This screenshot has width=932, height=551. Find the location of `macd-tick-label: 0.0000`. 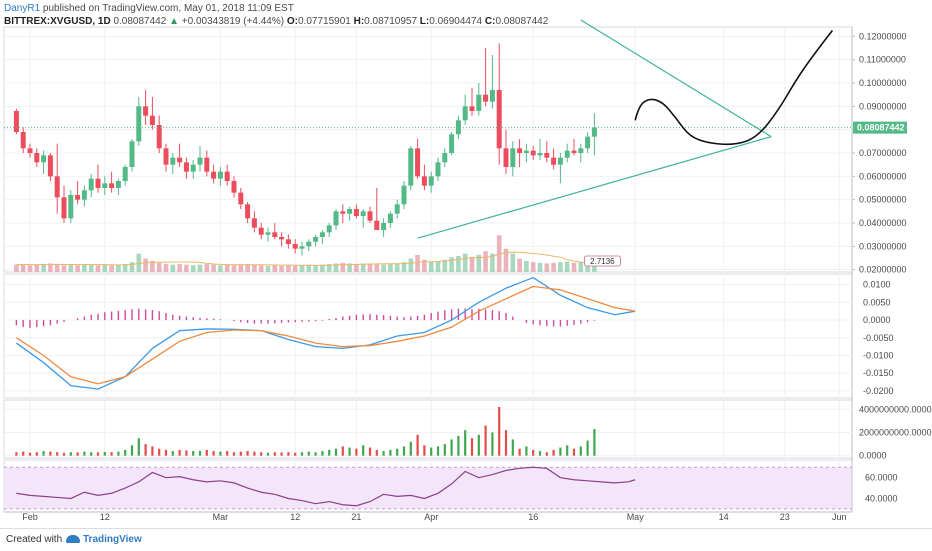

macd-tick-label: 0.0000 is located at coordinates (877, 320).